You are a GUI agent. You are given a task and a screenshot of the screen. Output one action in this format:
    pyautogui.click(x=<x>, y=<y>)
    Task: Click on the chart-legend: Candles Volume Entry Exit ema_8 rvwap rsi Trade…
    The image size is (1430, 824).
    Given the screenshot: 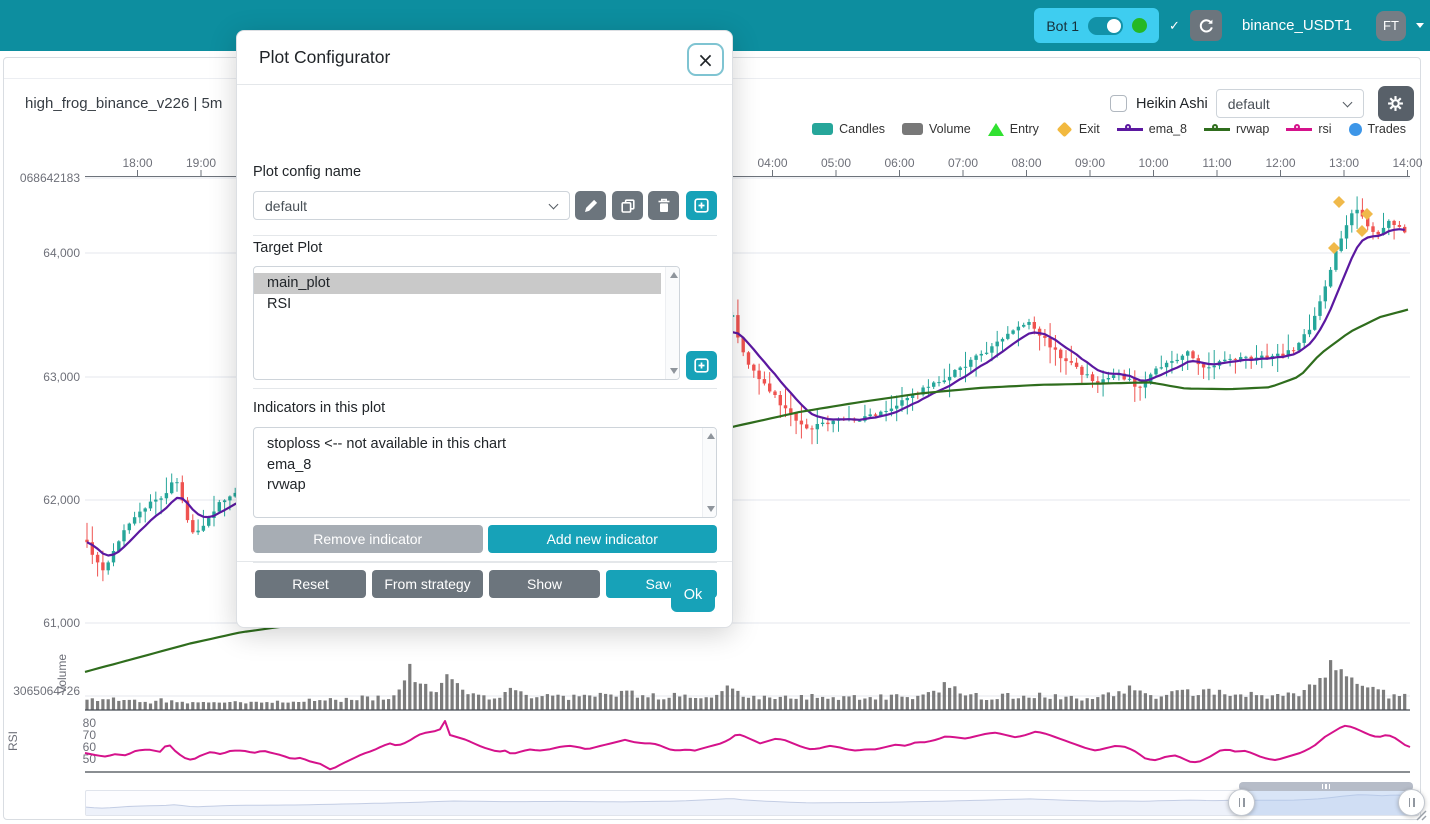 What is the action you would take?
    pyautogui.click(x=1073, y=129)
    